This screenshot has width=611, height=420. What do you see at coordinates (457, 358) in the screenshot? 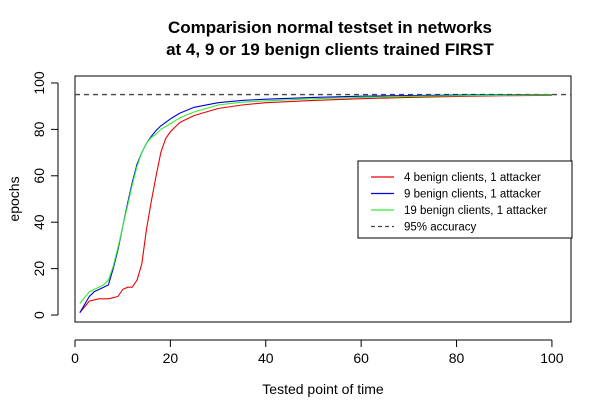
I see `x-tick-label: 80` at bounding box center [457, 358].